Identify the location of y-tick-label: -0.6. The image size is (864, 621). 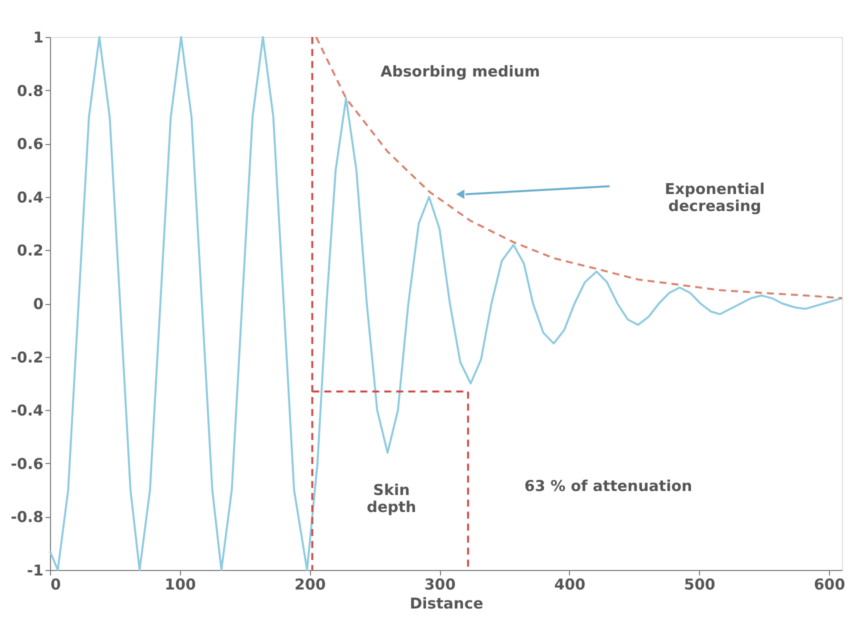
(27, 463).